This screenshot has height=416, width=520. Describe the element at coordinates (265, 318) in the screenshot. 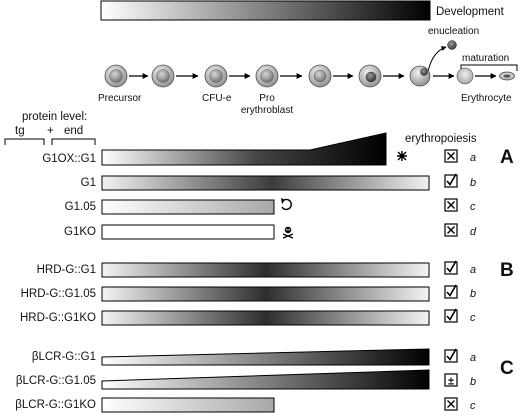

I see `expression-bar-hrd-g1ko` at that location.